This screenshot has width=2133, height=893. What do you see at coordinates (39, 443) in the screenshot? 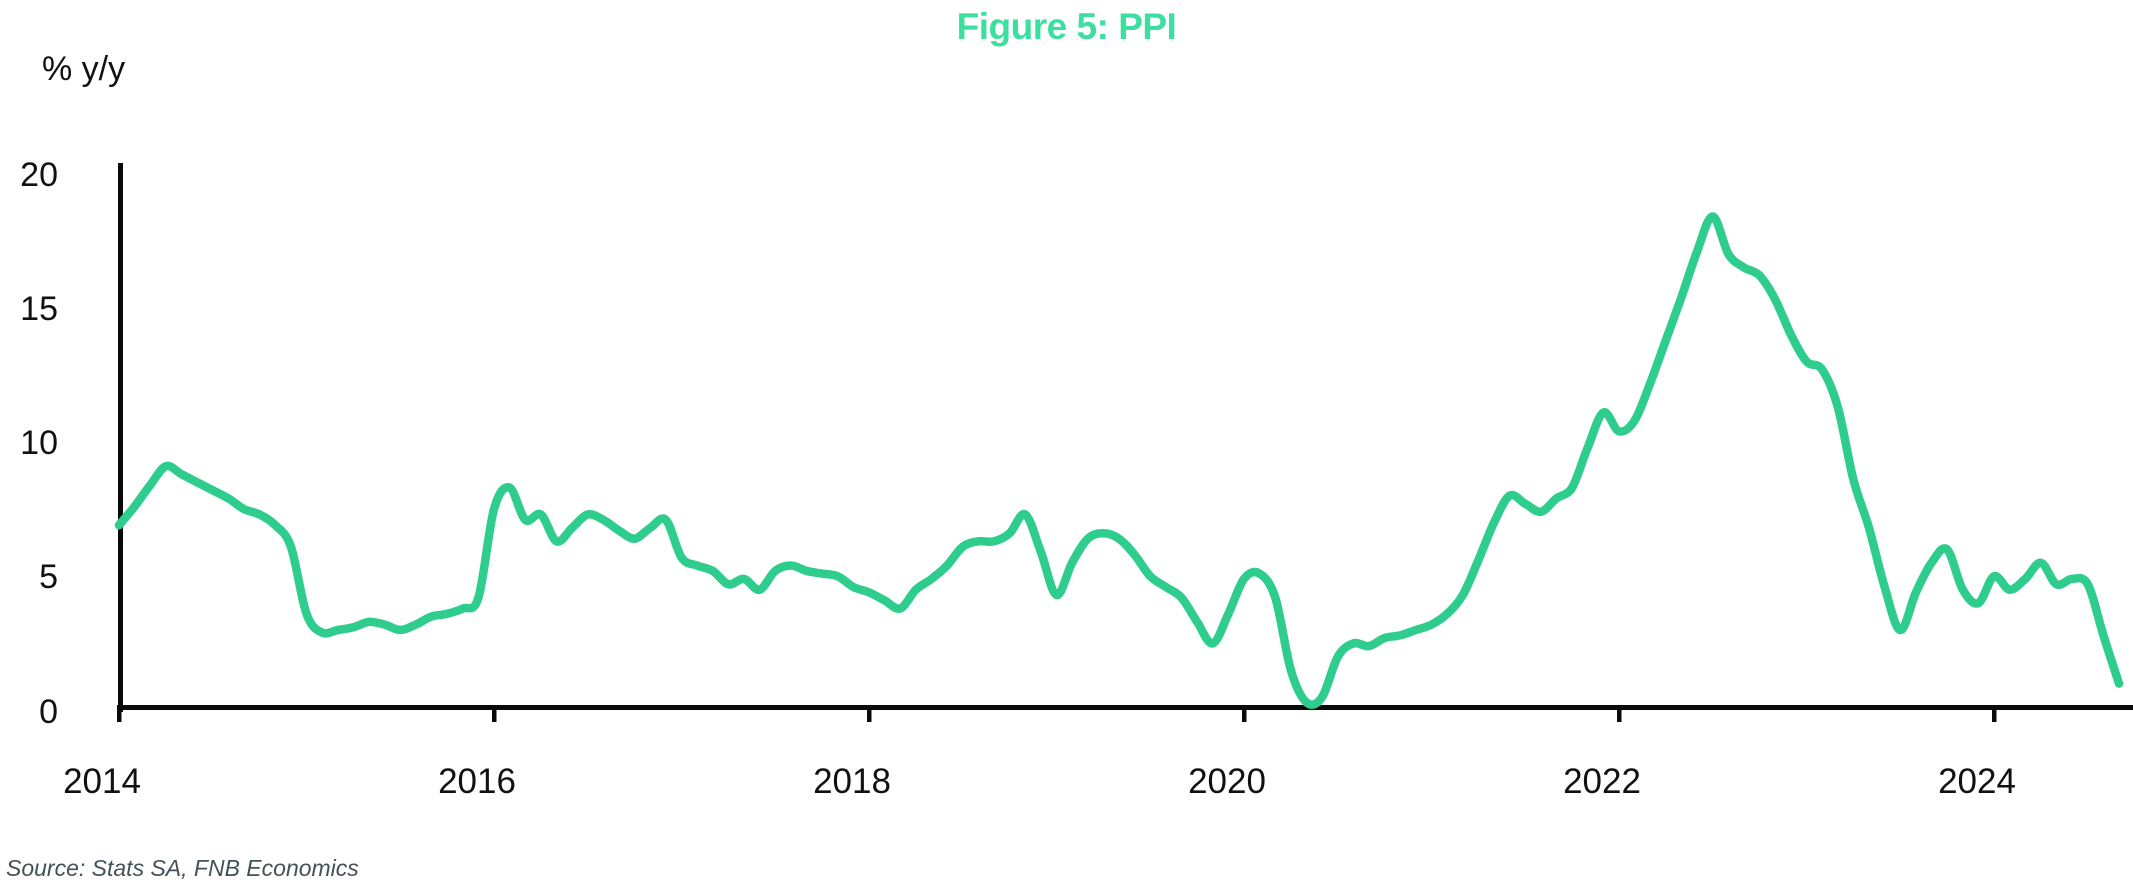
I see `y-tick-label: 10` at bounding box center [39, 443].